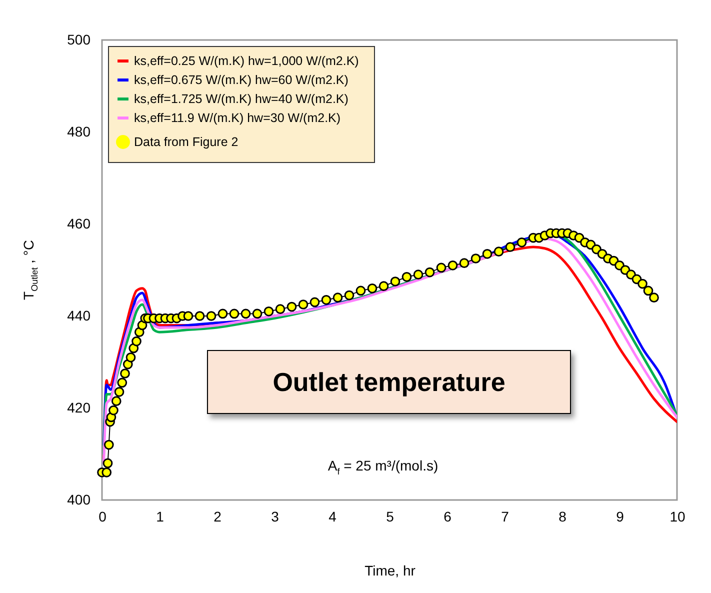 This screenshot has height=593, width=711. Describe the element at coordinates (79, 408) in the screenshot. I see `y-tick-label: 420` at that location.